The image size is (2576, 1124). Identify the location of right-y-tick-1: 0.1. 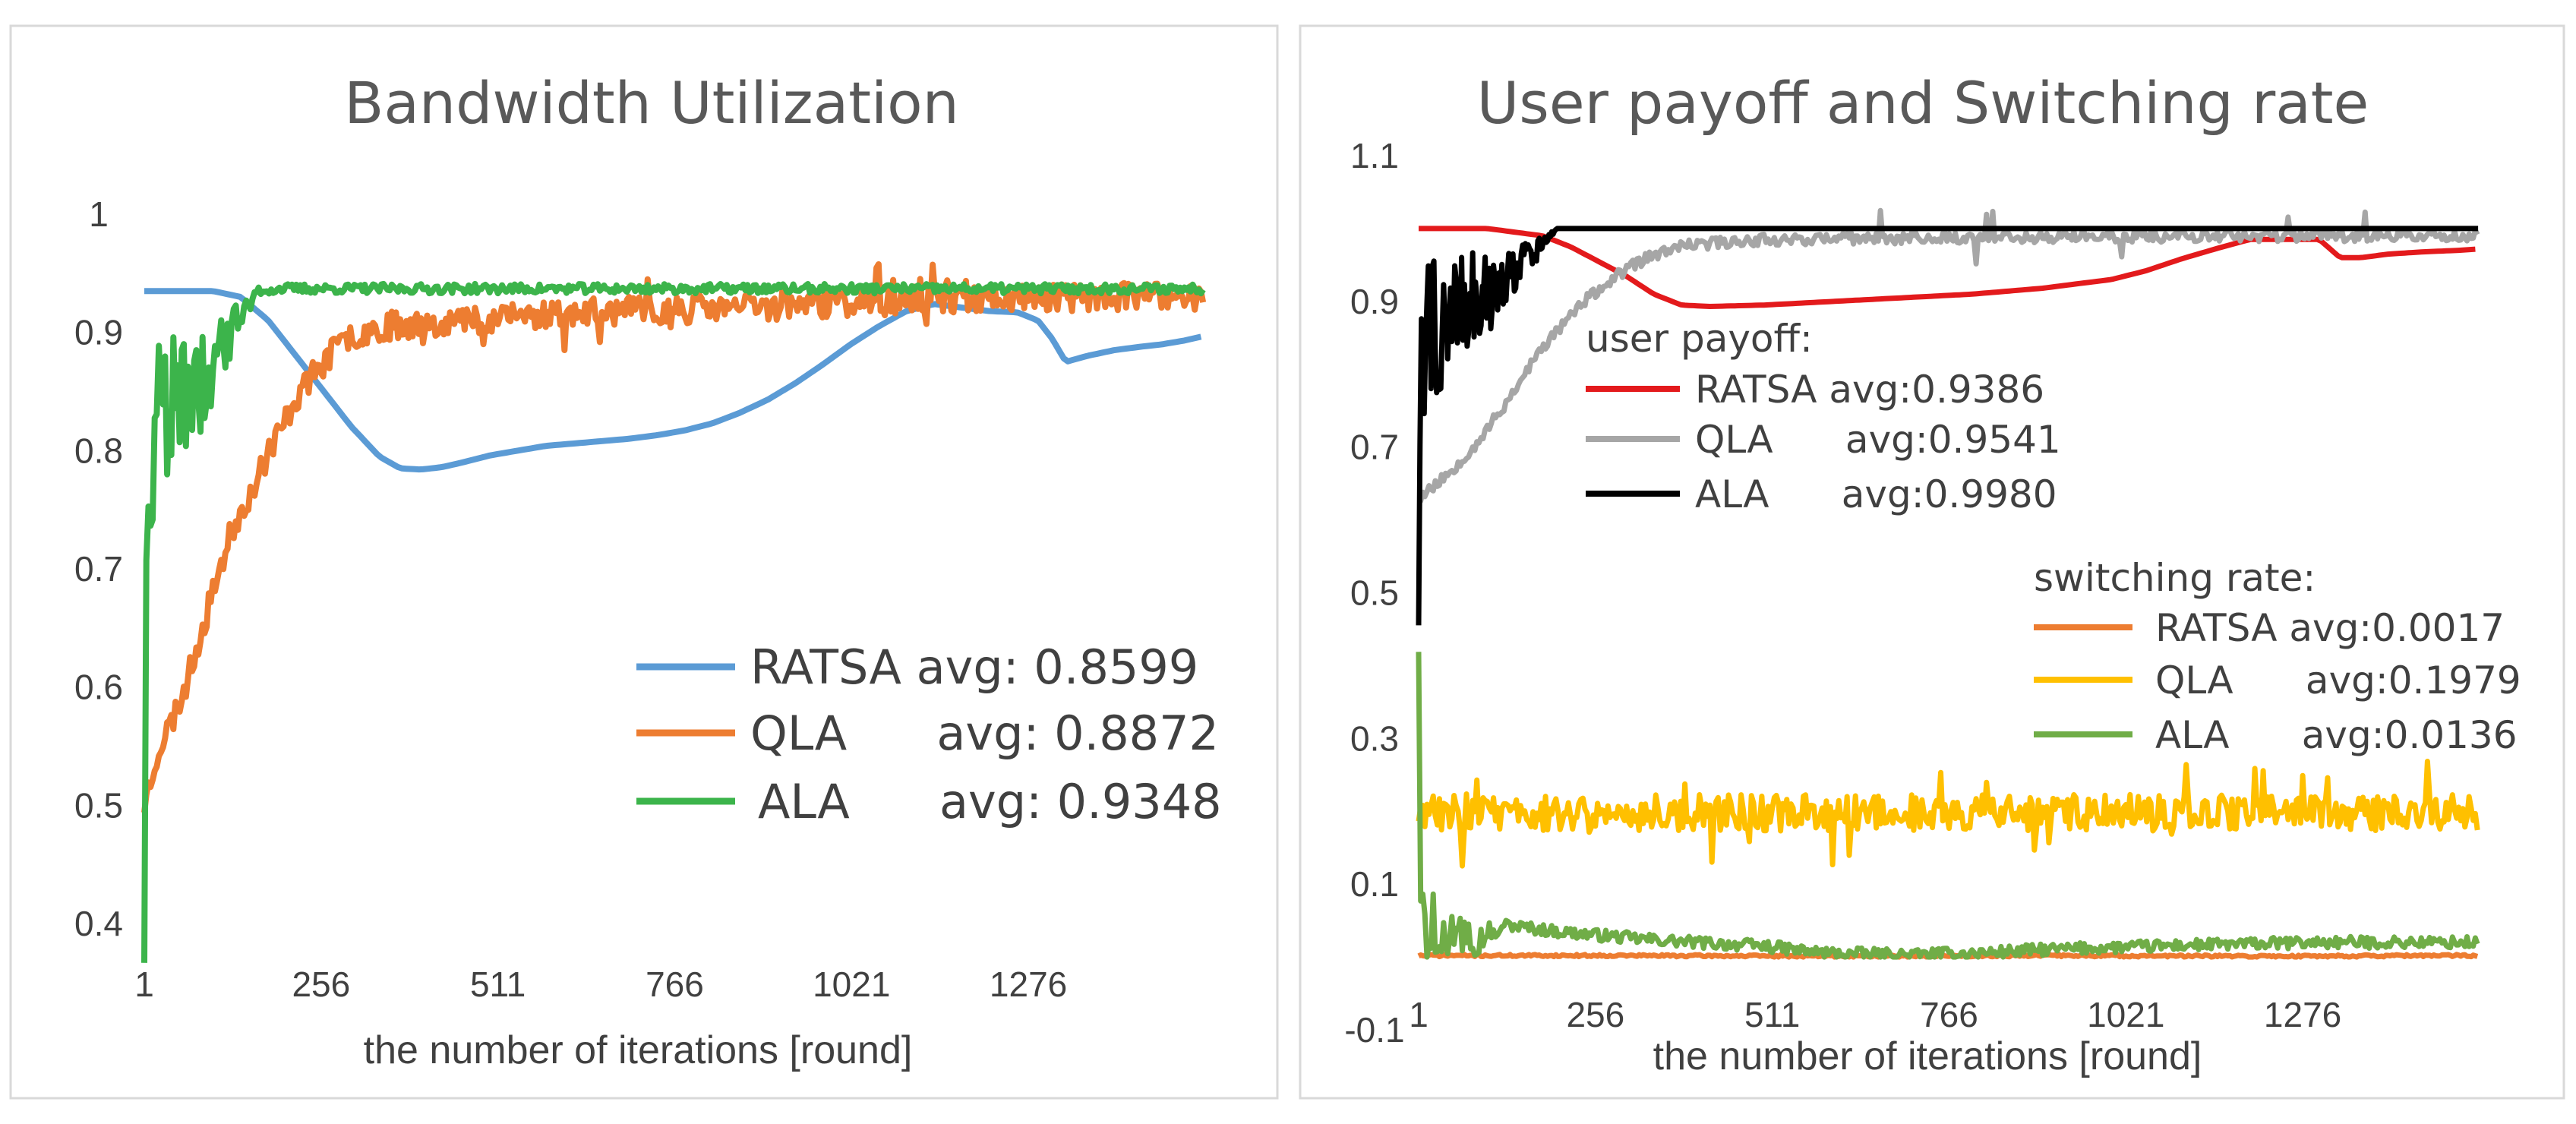
(1374, 884).